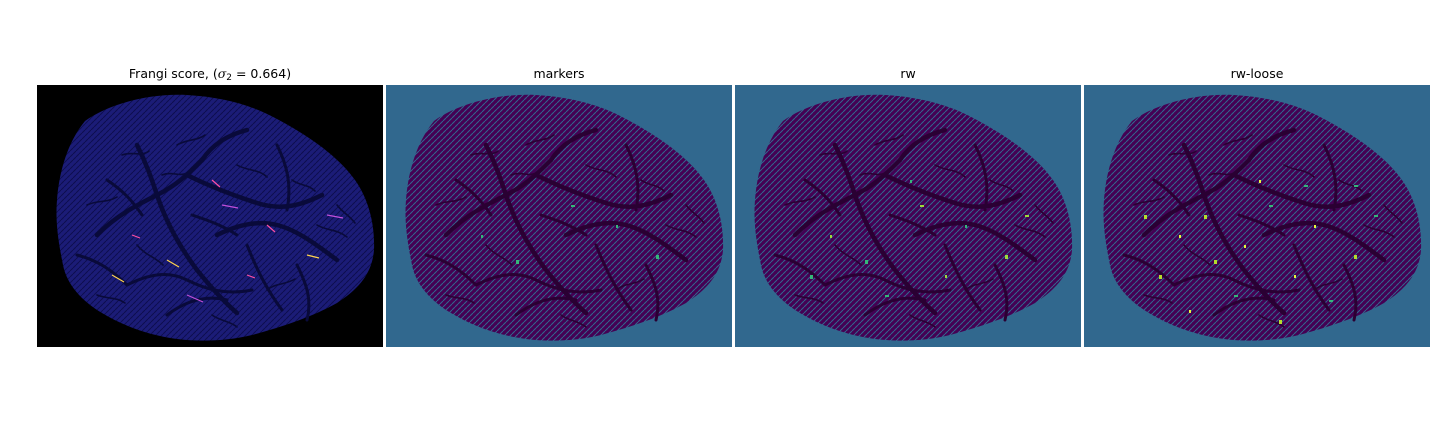 The height and width of the screenshot is (432, 1440). I want to click on panel-rw-image, so click(908, 216).